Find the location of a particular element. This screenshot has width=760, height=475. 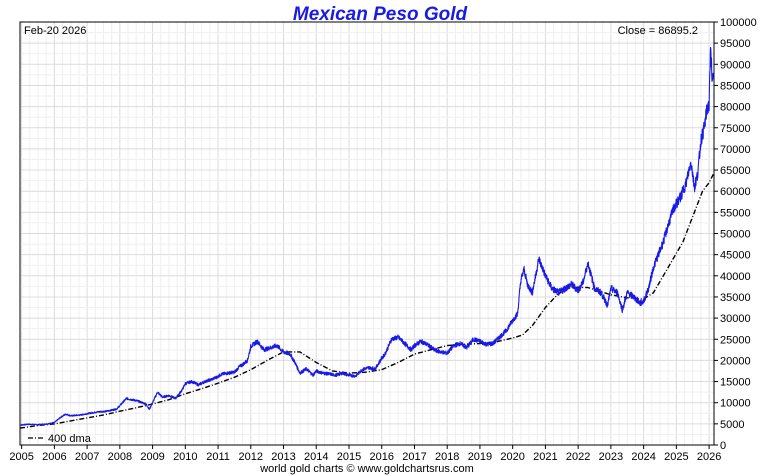

x-tick-label: 2011 is located at coordinates (218, 457).